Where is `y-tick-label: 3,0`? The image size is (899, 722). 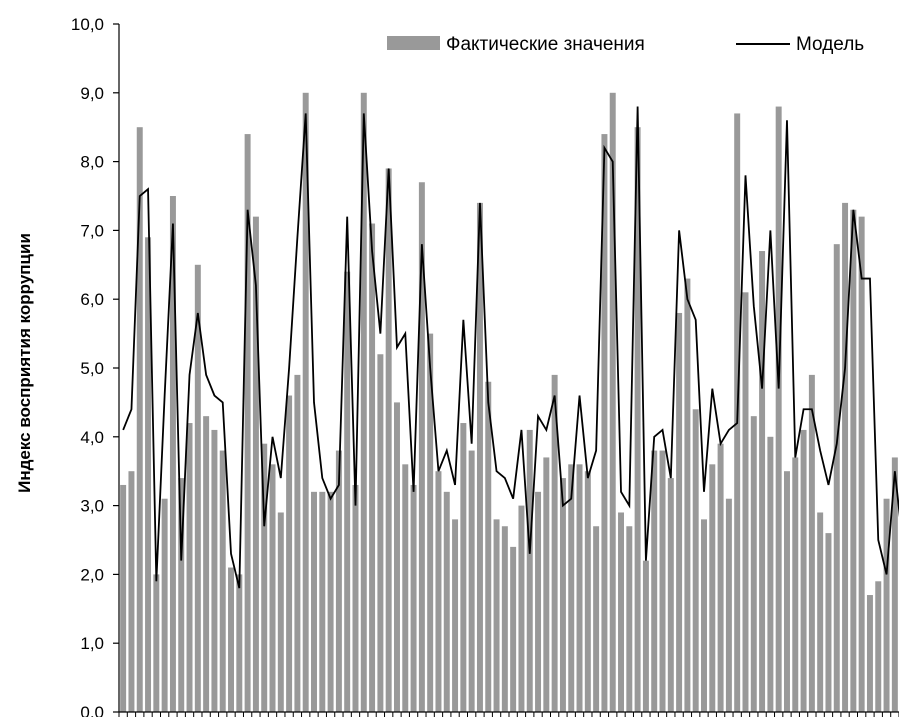 y-tick-label: 3,0 is located at coordinates (92, 506).